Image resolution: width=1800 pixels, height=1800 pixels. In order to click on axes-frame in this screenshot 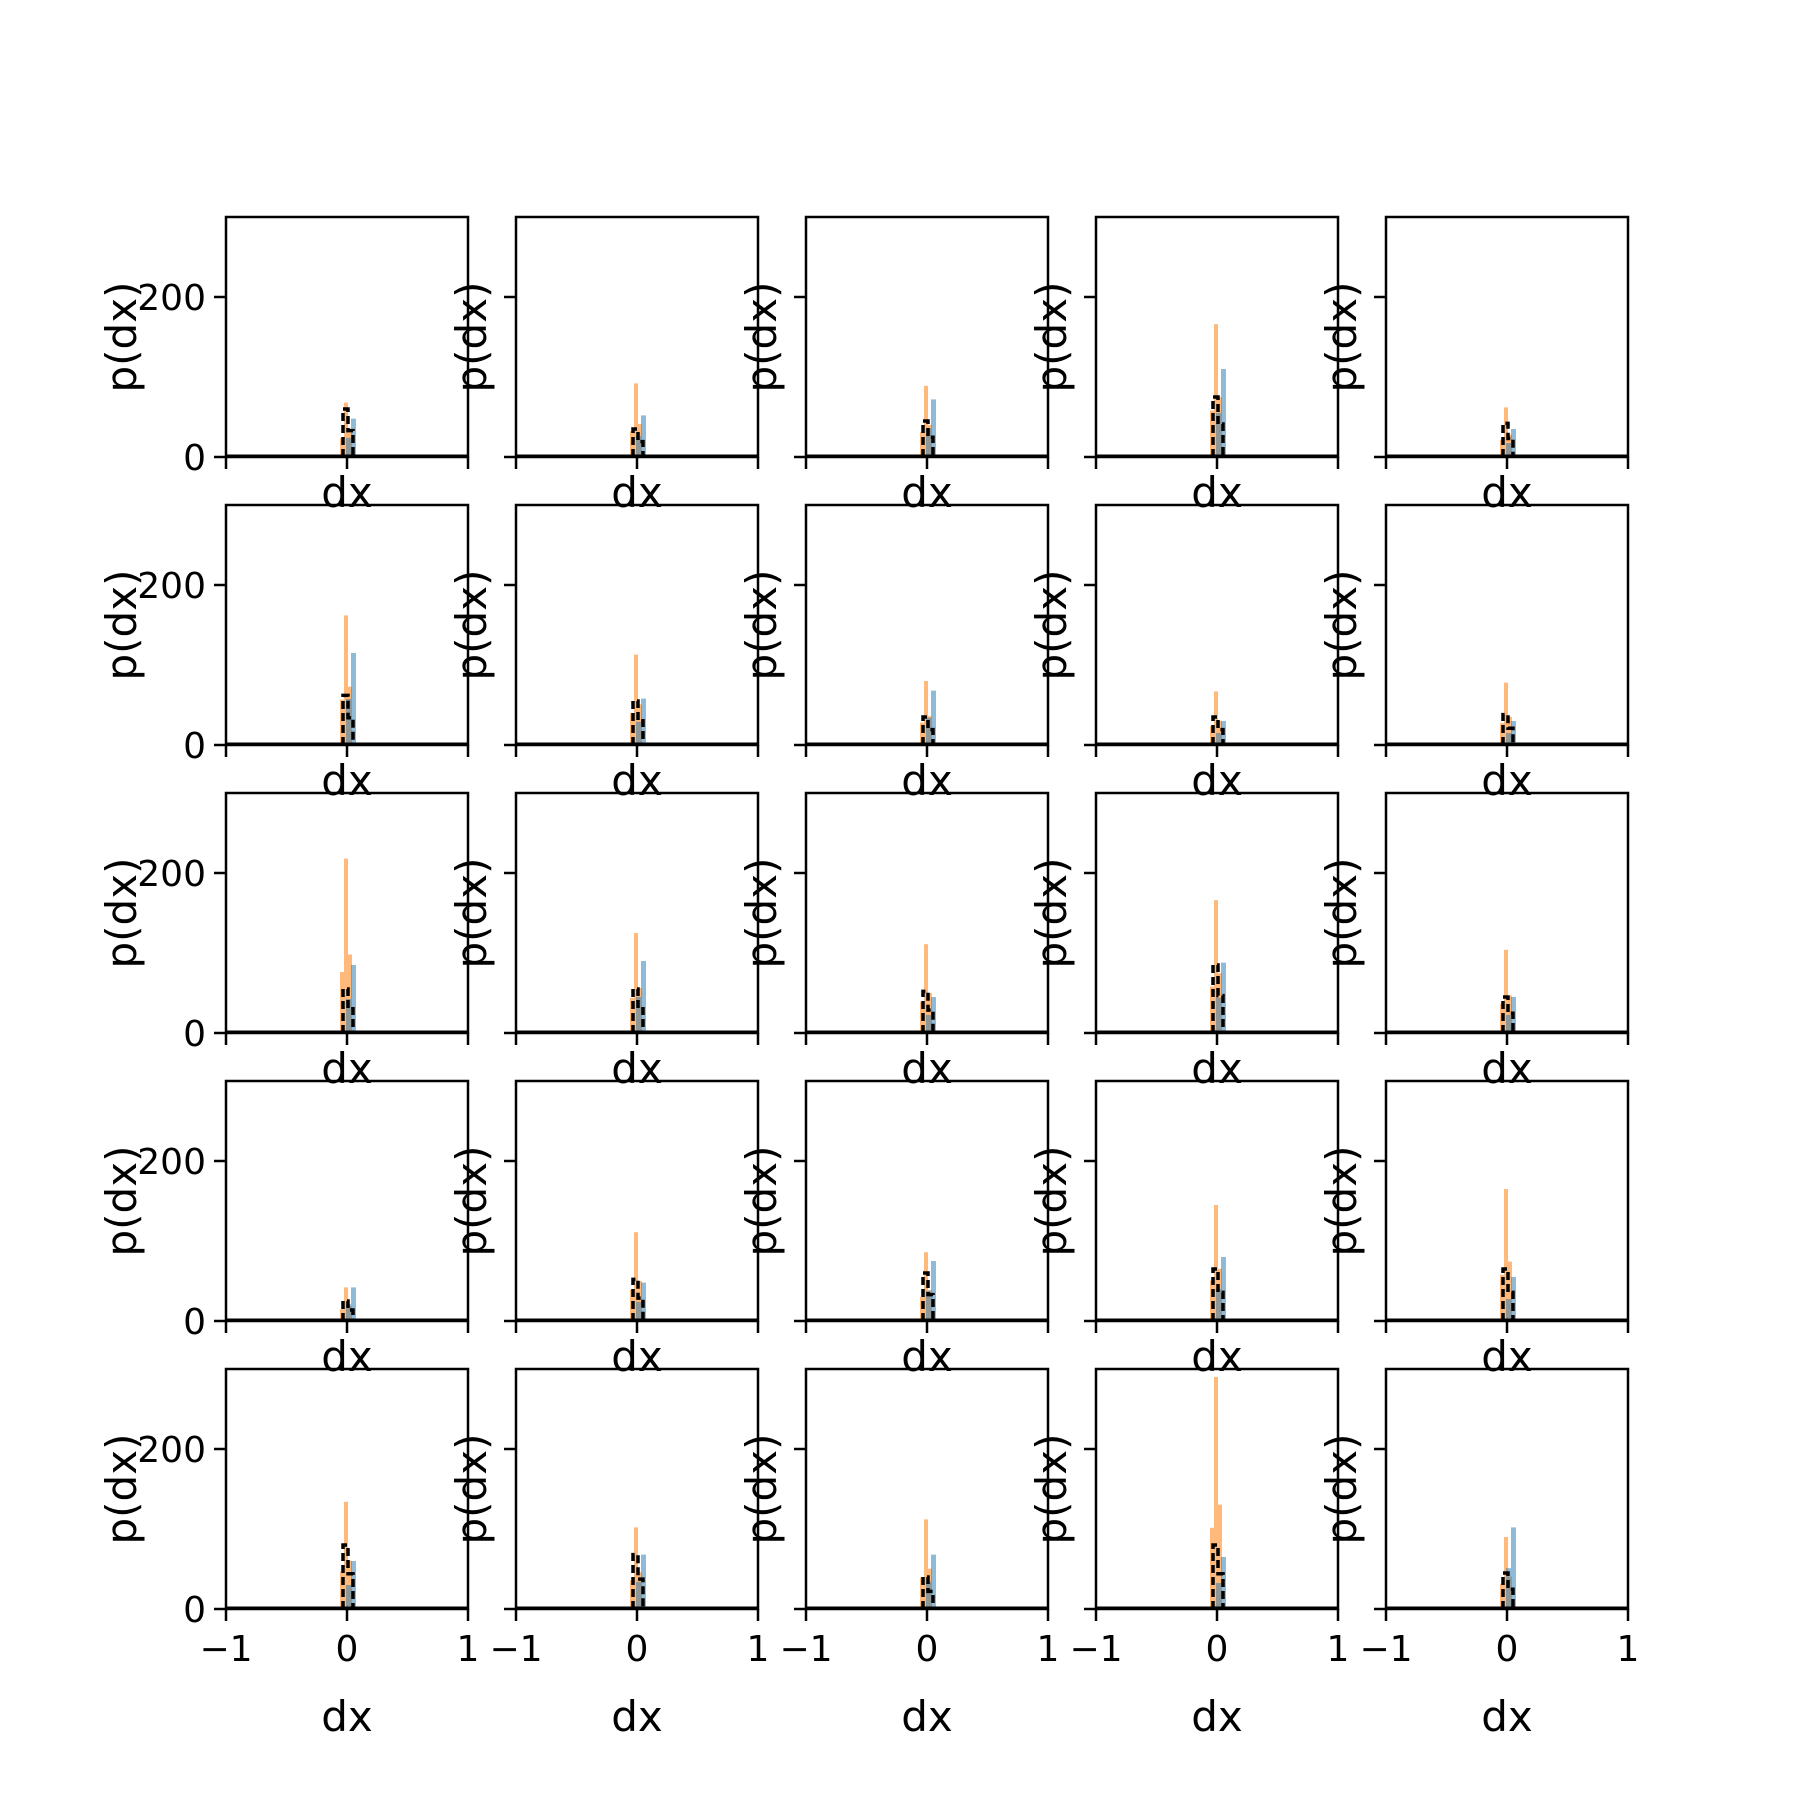, I will do `click(347, 1201)`.